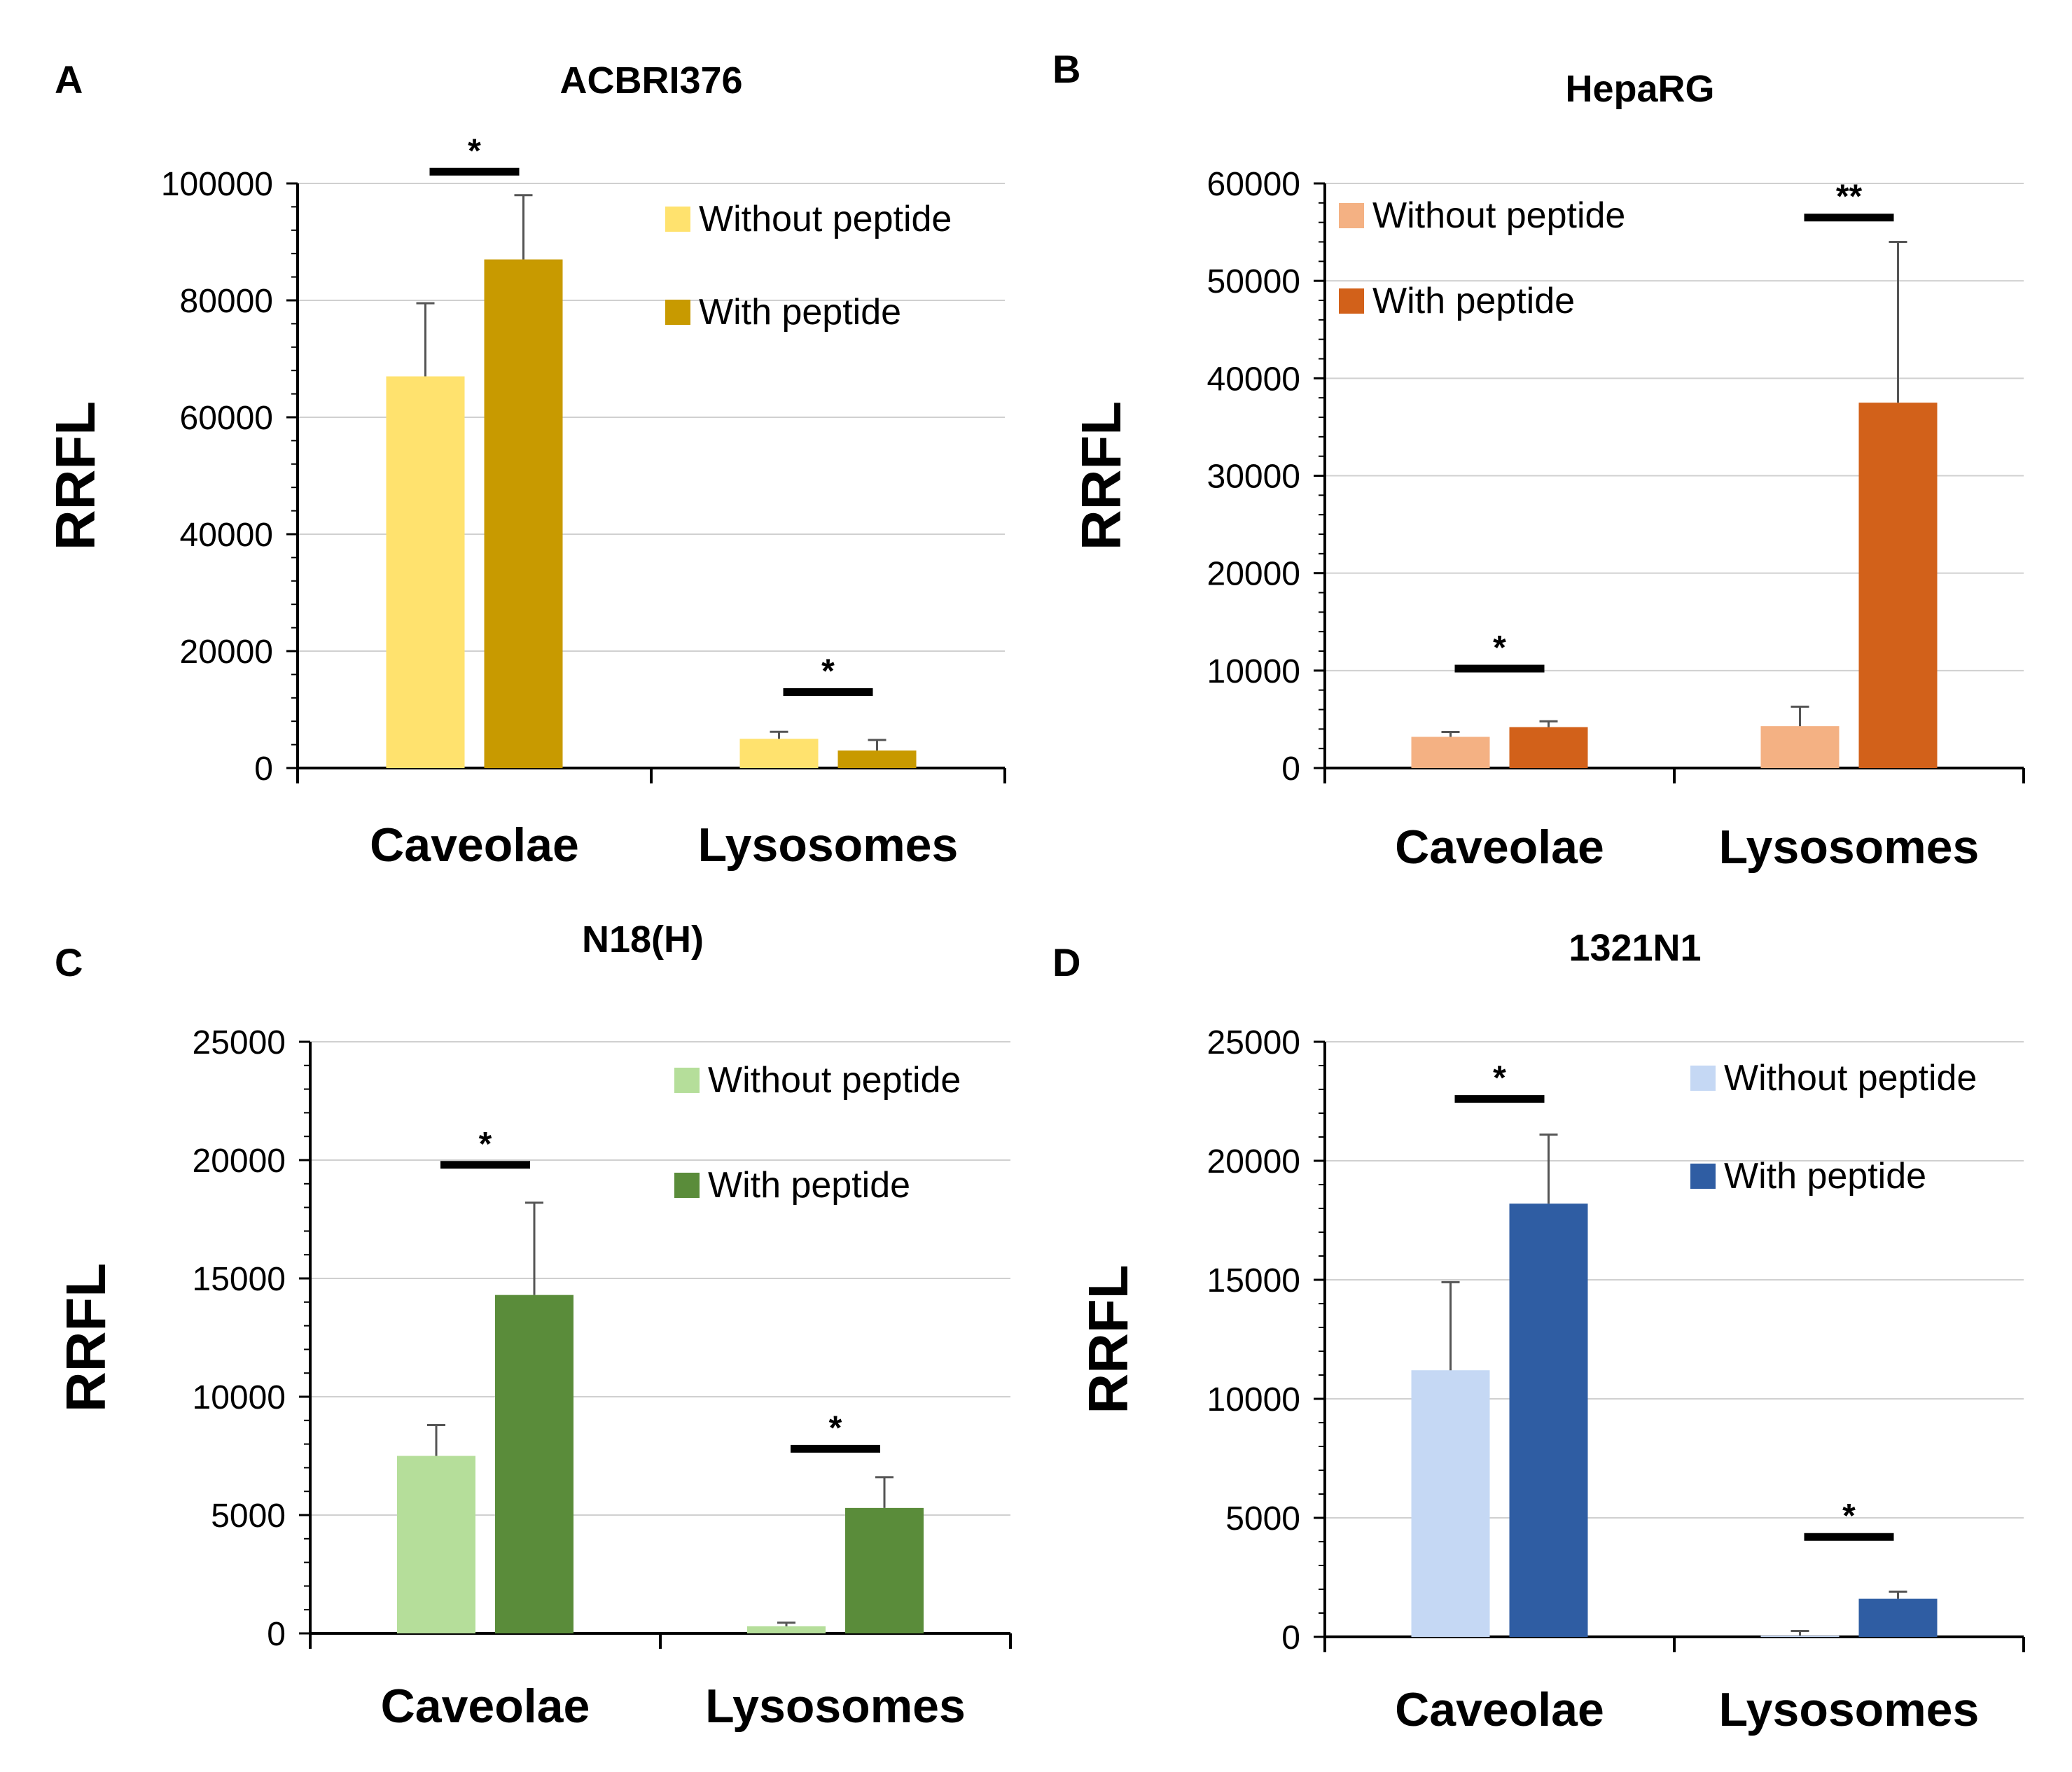 This screenshot has height=1772, width=2072. I want to click on chart-title: ACBRI376, so click(650, 81).